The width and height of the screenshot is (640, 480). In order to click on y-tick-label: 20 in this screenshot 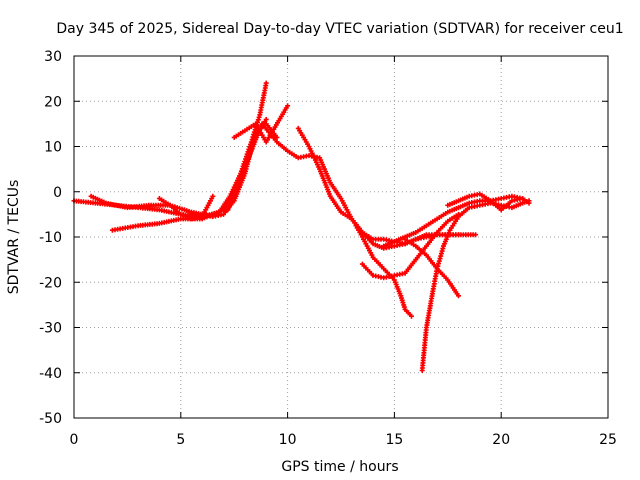, I will do `click(53, 102)`.